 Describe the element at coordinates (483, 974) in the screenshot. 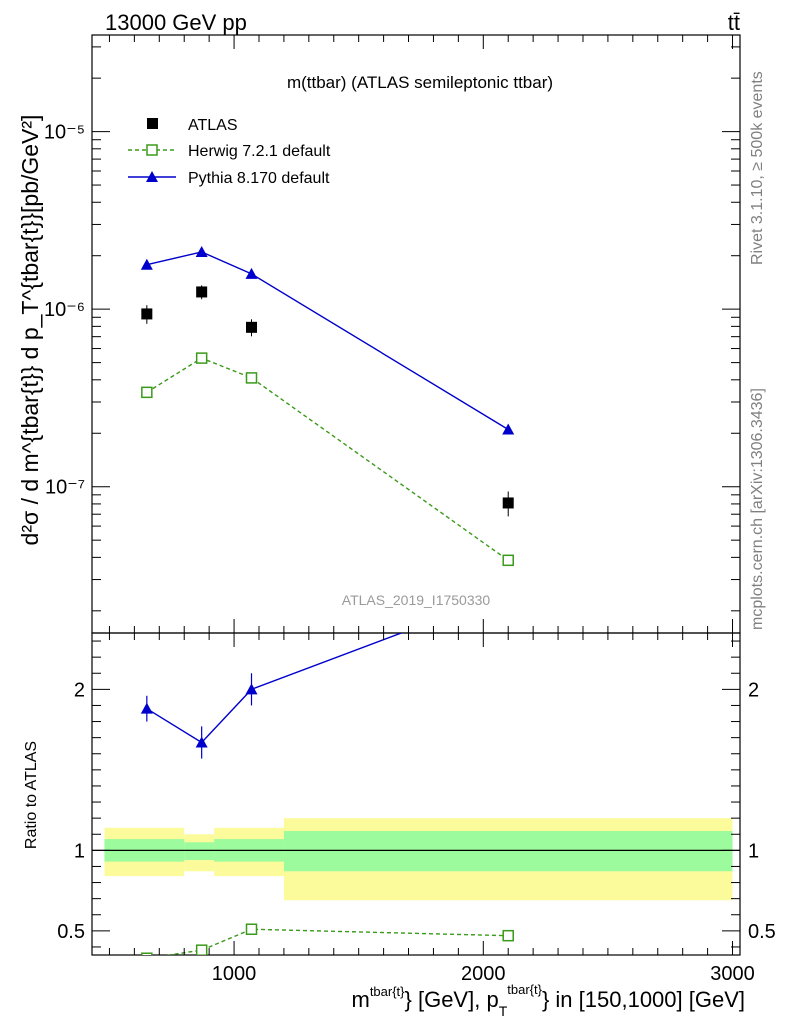

I see `x-tick-label: 2000` at that location.